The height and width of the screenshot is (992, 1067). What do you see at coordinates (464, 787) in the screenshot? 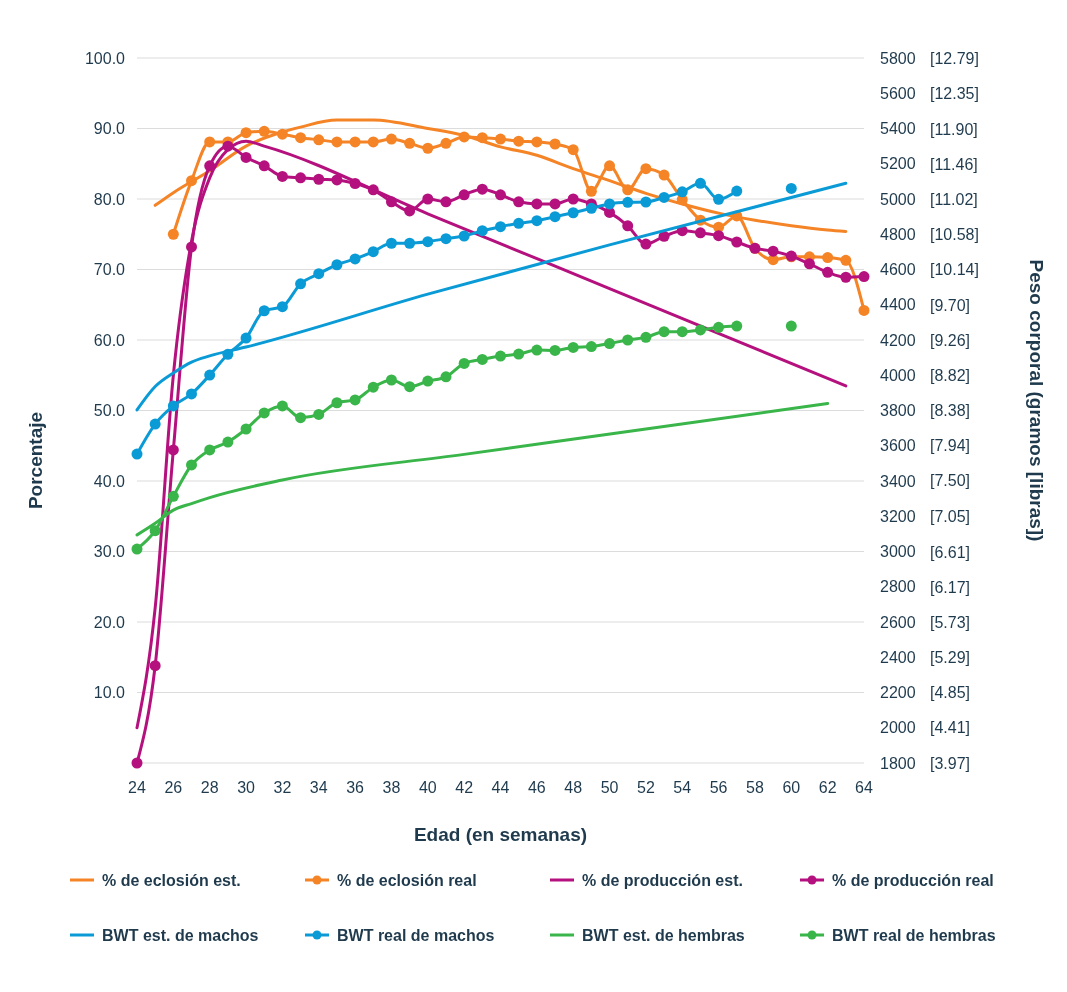
I see `x-tick-label: 42` at bounding box center [464, 787].